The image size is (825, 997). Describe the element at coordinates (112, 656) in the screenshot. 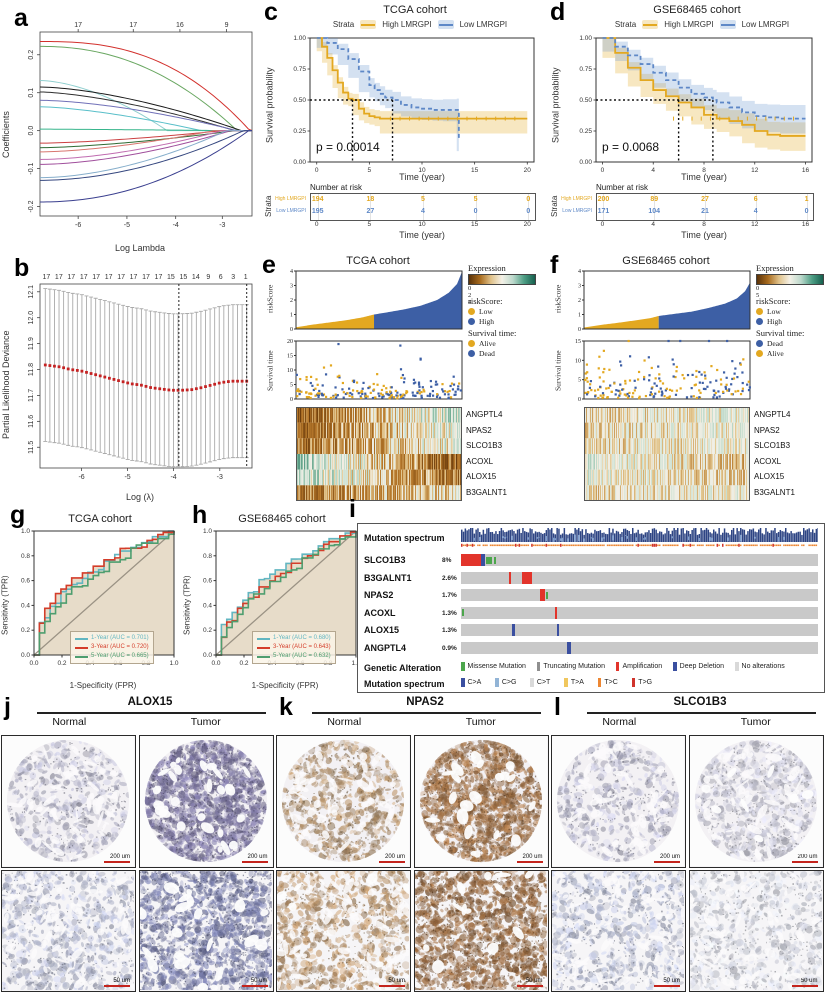

I see `roc-auc-item: 5-Year (AUC = 0.665)` at that location.